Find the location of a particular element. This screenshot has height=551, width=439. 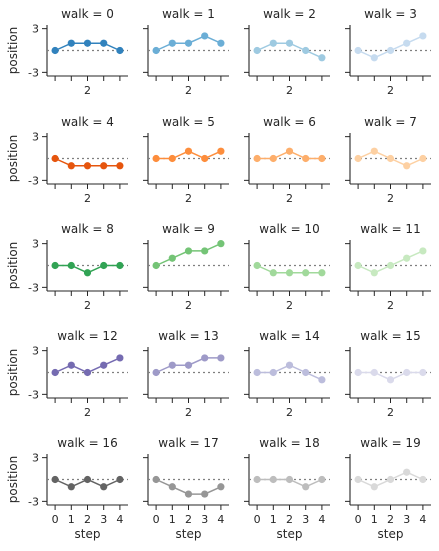

facet-panel-walk-1: walk = 1 2 is located at coordinates (186, 52).